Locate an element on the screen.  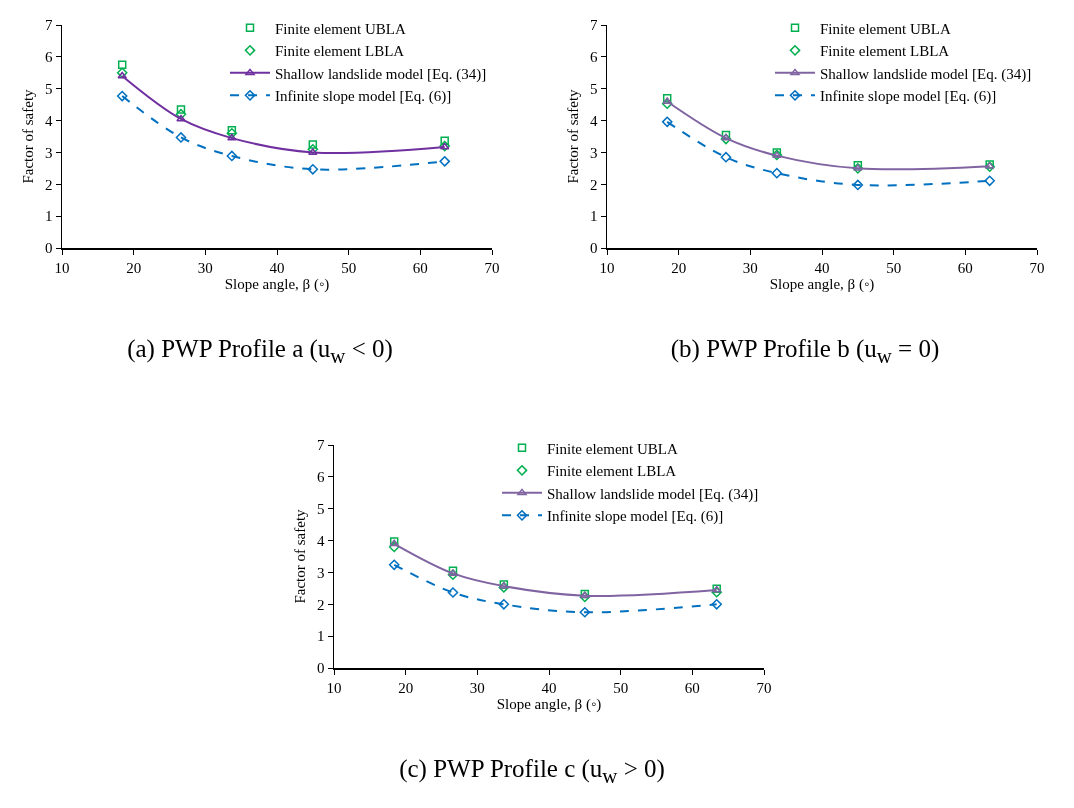
text: (a) PWP Profile a (u$_{w}$ < 0) is located at coordinates (260, 352).